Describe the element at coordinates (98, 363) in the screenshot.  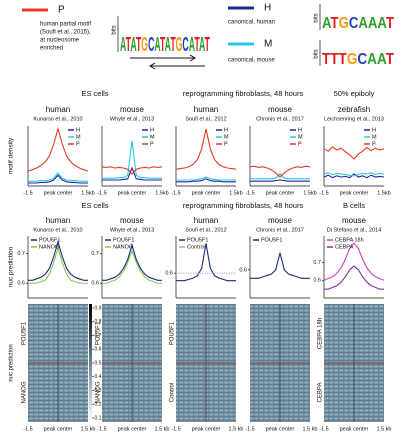
I see `colorbar-tick-label: 0.5` at that location.